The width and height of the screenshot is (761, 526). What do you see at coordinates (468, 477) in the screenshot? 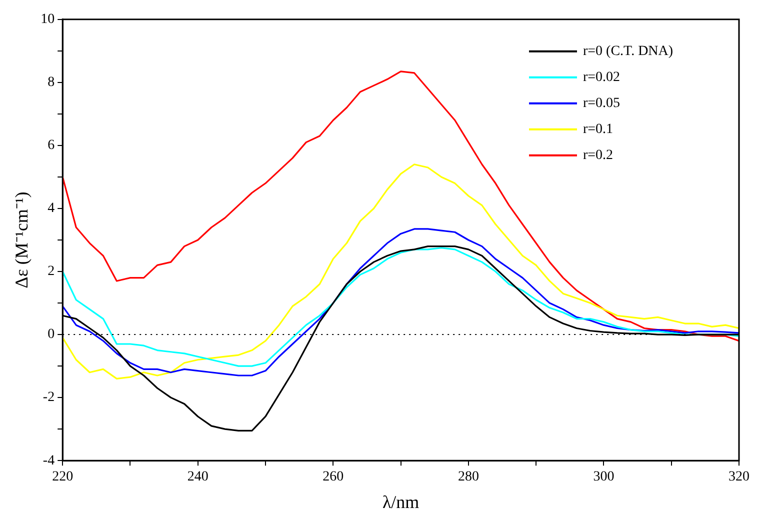
I see `x-tick-label: 280` at bounding box center [468, 477].